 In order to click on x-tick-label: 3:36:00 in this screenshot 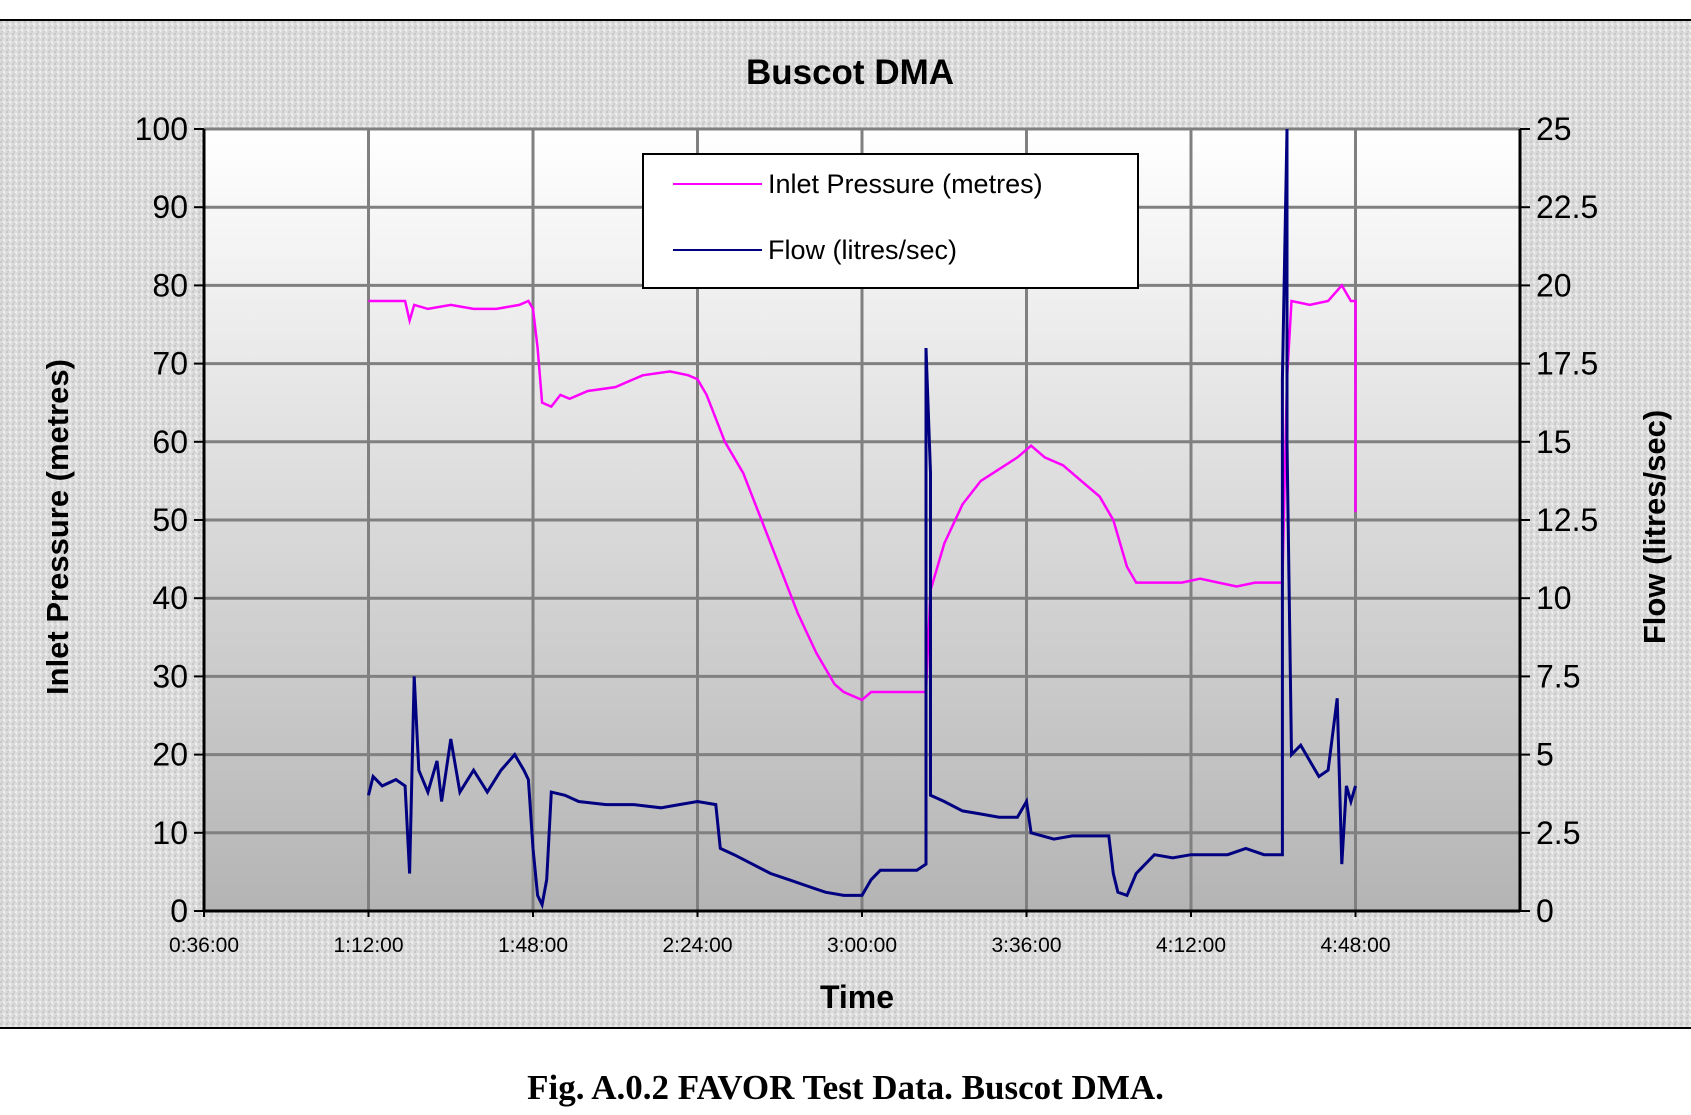, I will do `click(1026, 945)`.